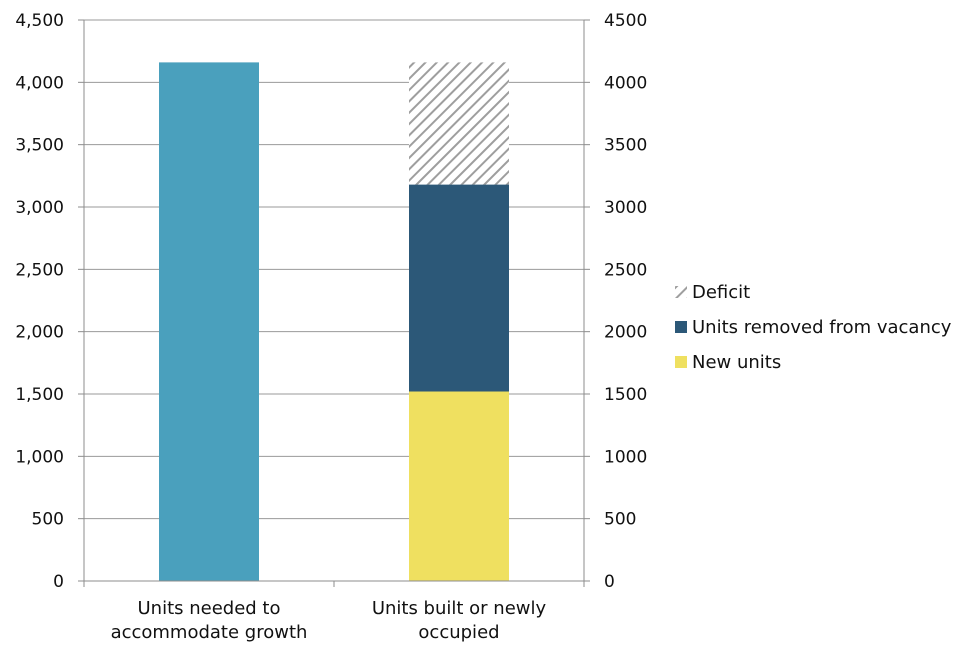  Describe the element at coordinates (625, 208) in the screenshot. I see `right-tick-label: 3000` at that location.